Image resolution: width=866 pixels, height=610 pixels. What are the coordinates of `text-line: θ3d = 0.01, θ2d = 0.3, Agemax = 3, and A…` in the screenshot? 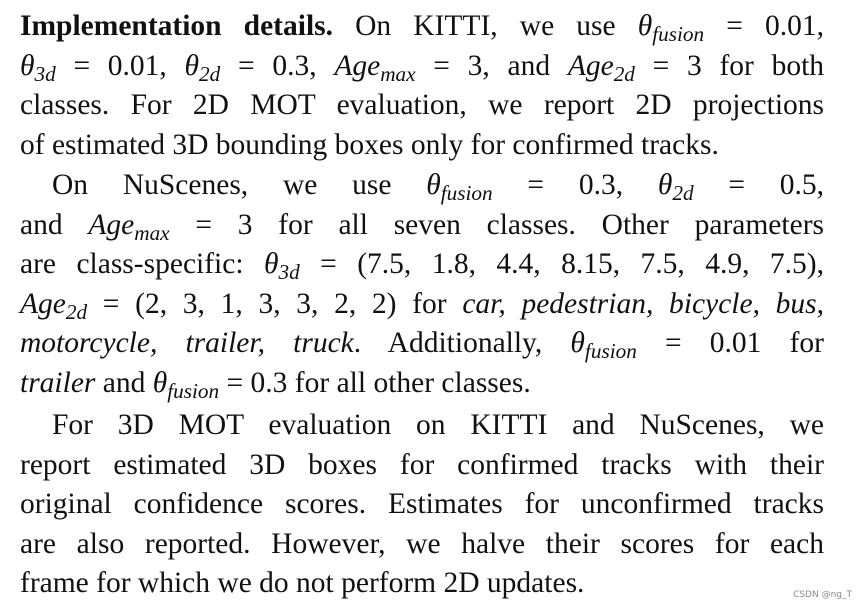 It's located at (422, 67).